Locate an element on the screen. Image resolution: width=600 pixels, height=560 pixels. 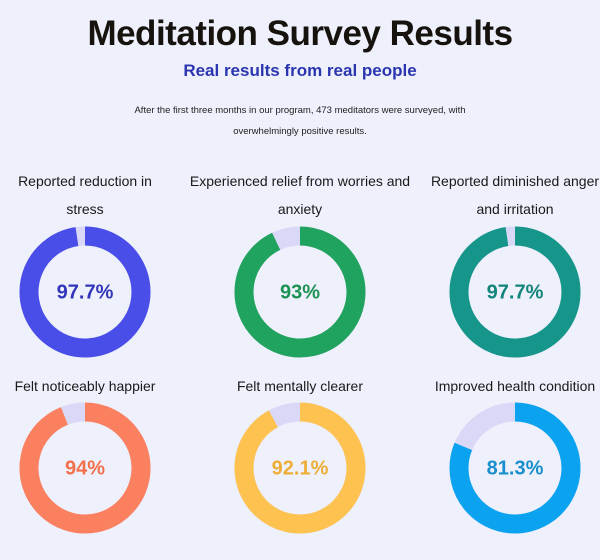
value-label: 94% is located at coordinates (85, 468).